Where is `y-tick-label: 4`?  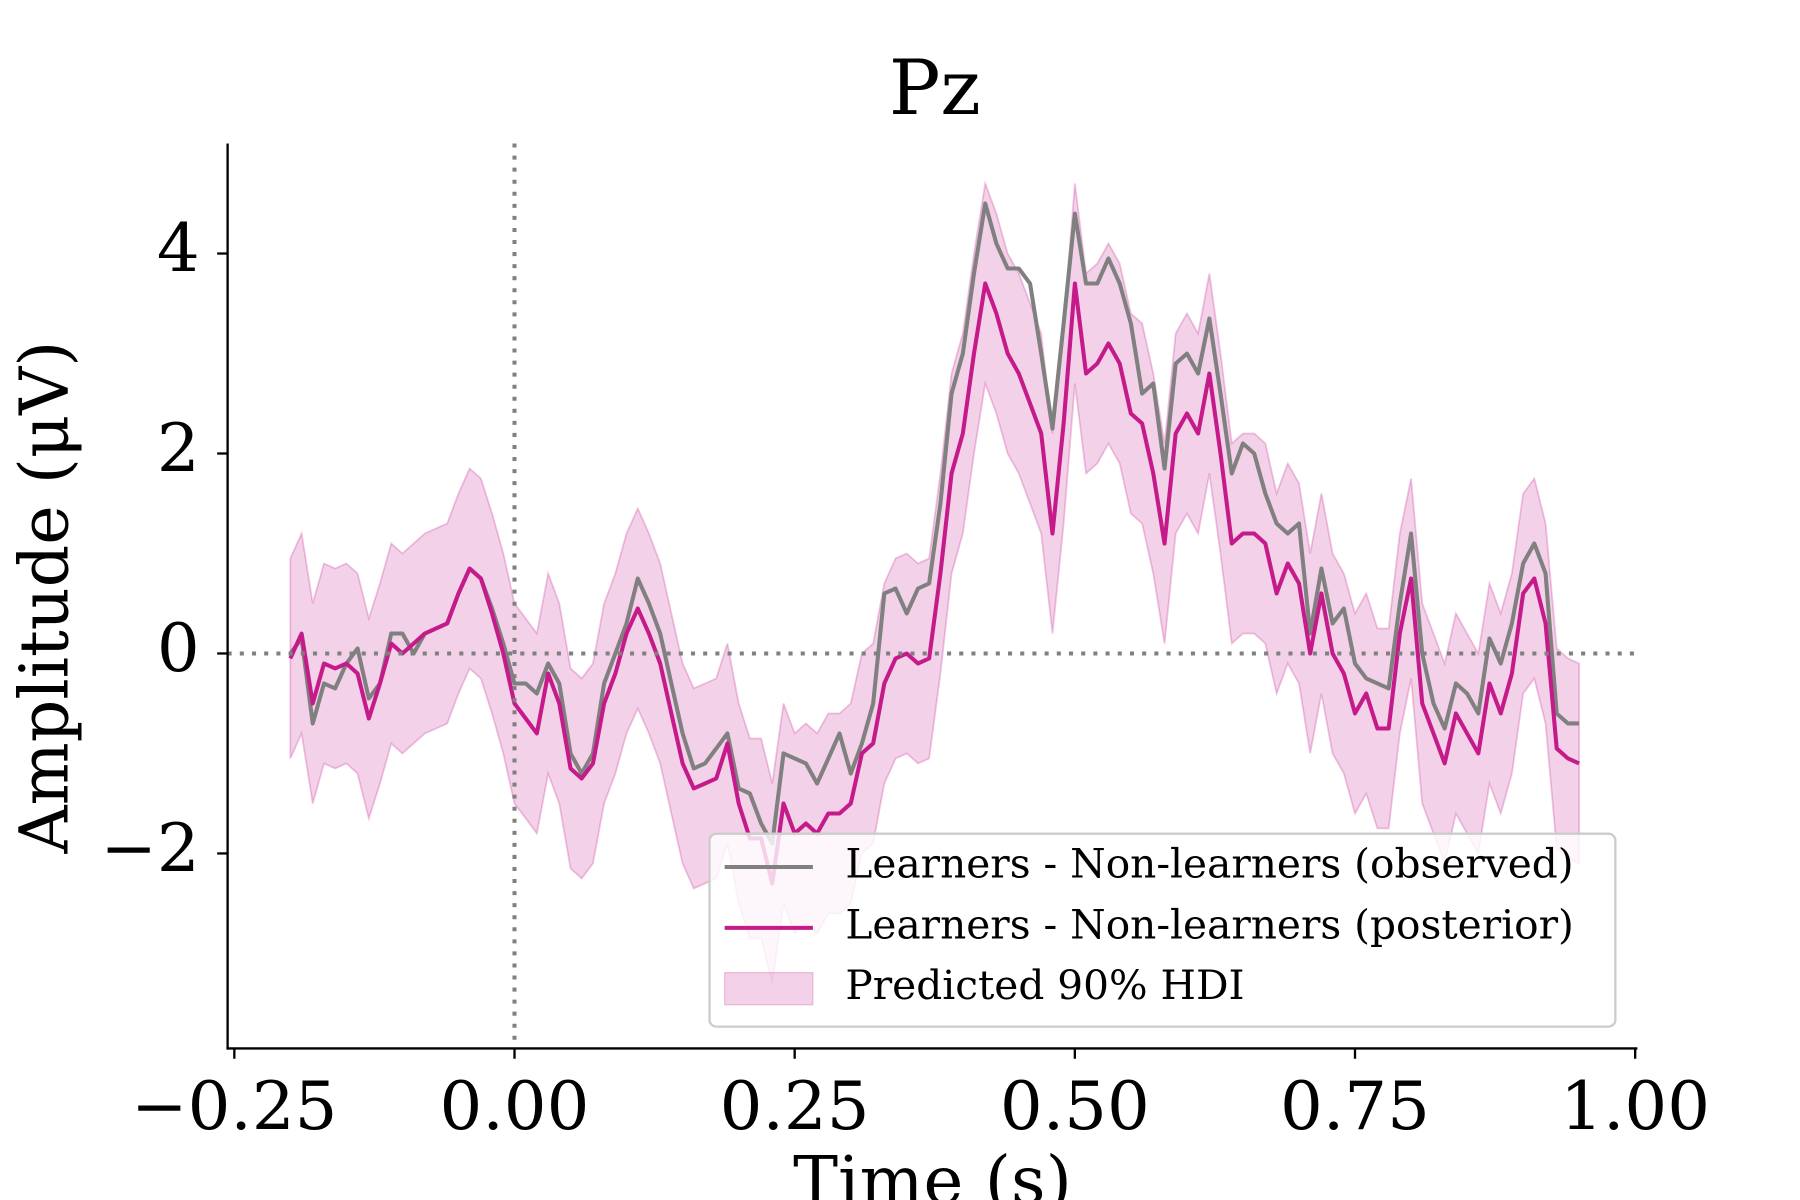
y-tick-label: 4 is located at coordinates (178, 248).